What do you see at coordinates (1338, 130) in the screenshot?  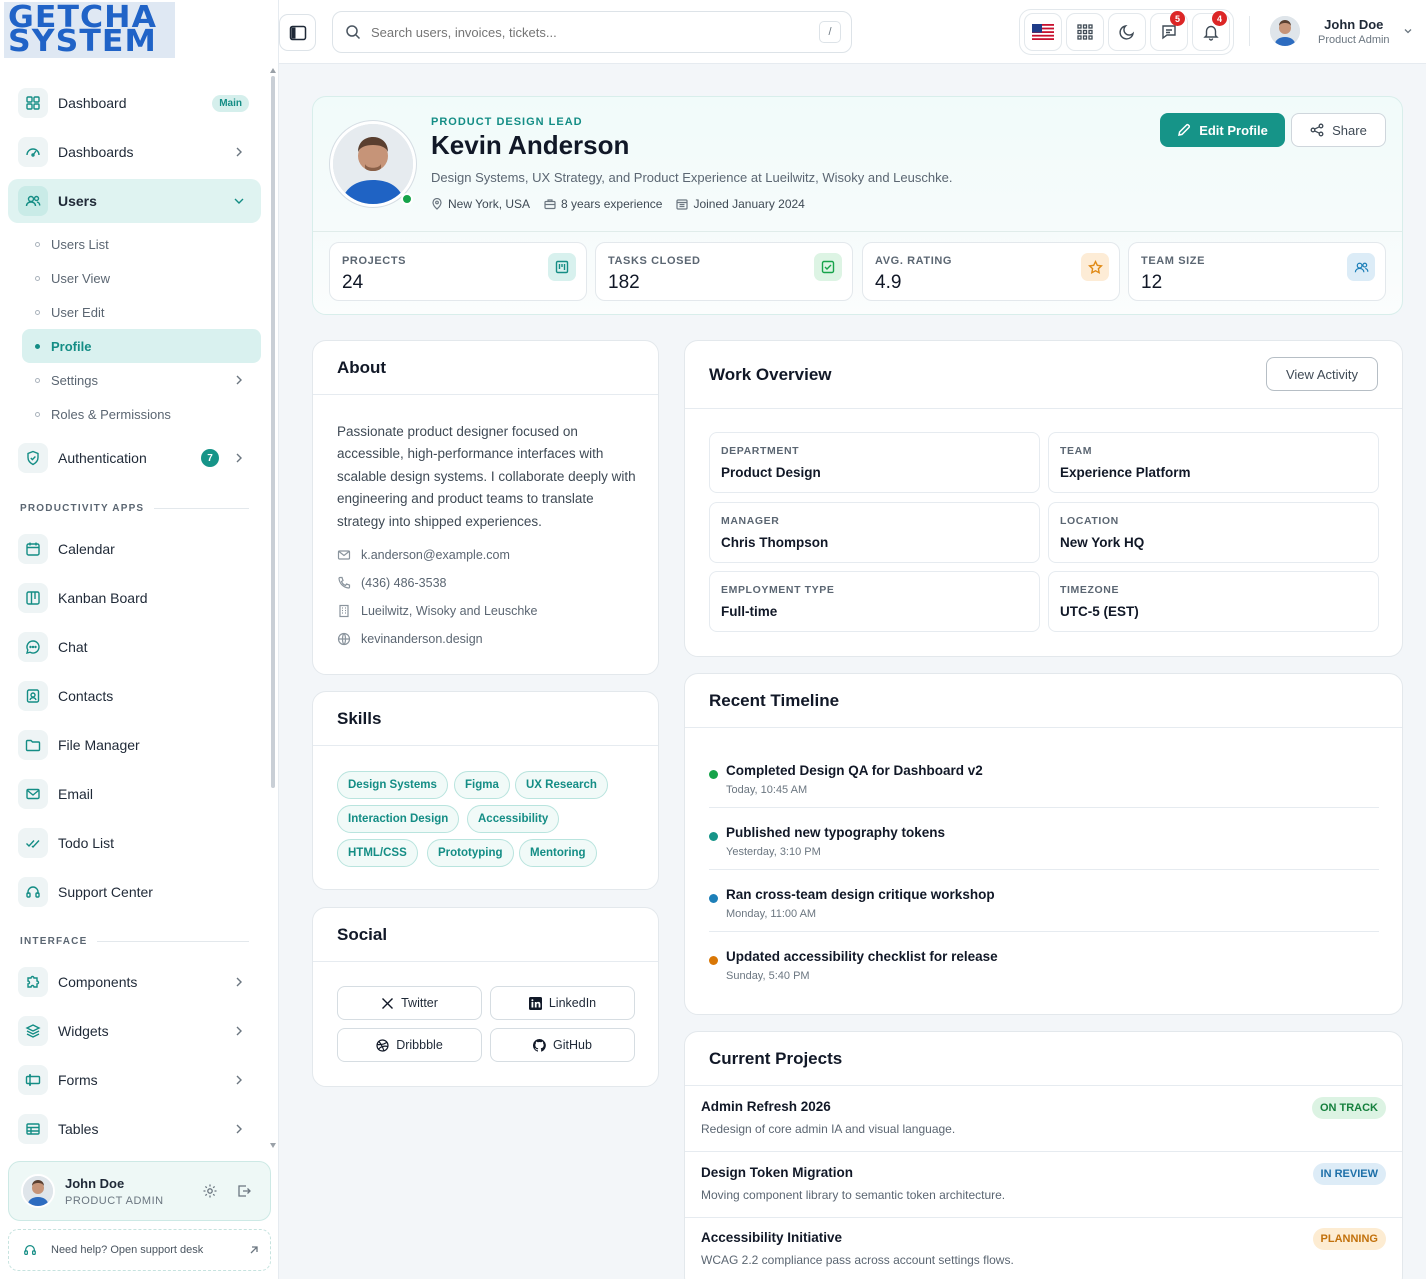 I see `share-button: Share` at bounding box center [1338, 130].